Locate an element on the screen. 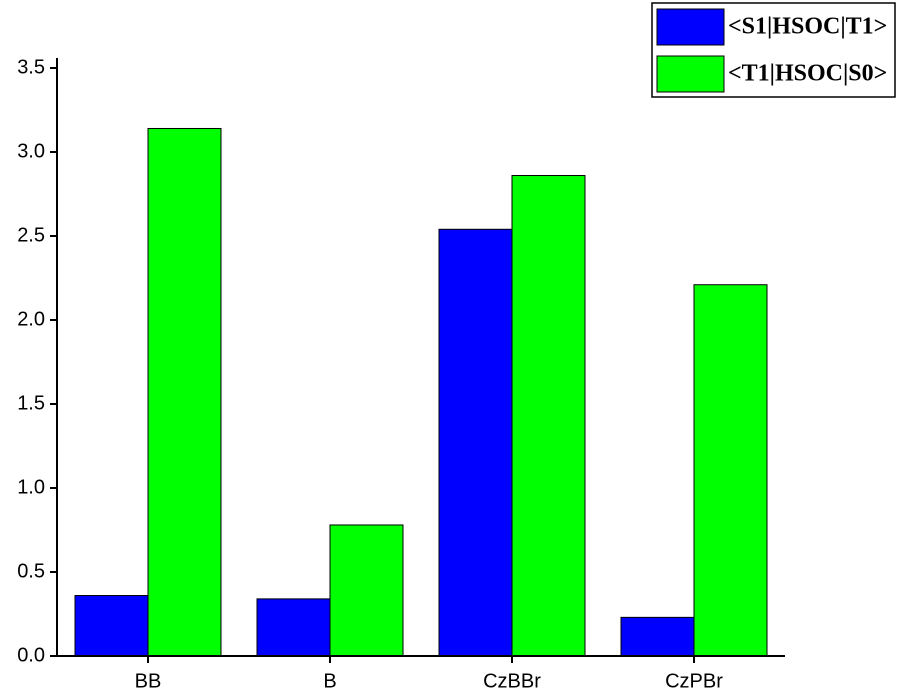 This screenshot has width=905, height=698. y-tick-label: 0.0 is located at coordinates (31, 655).